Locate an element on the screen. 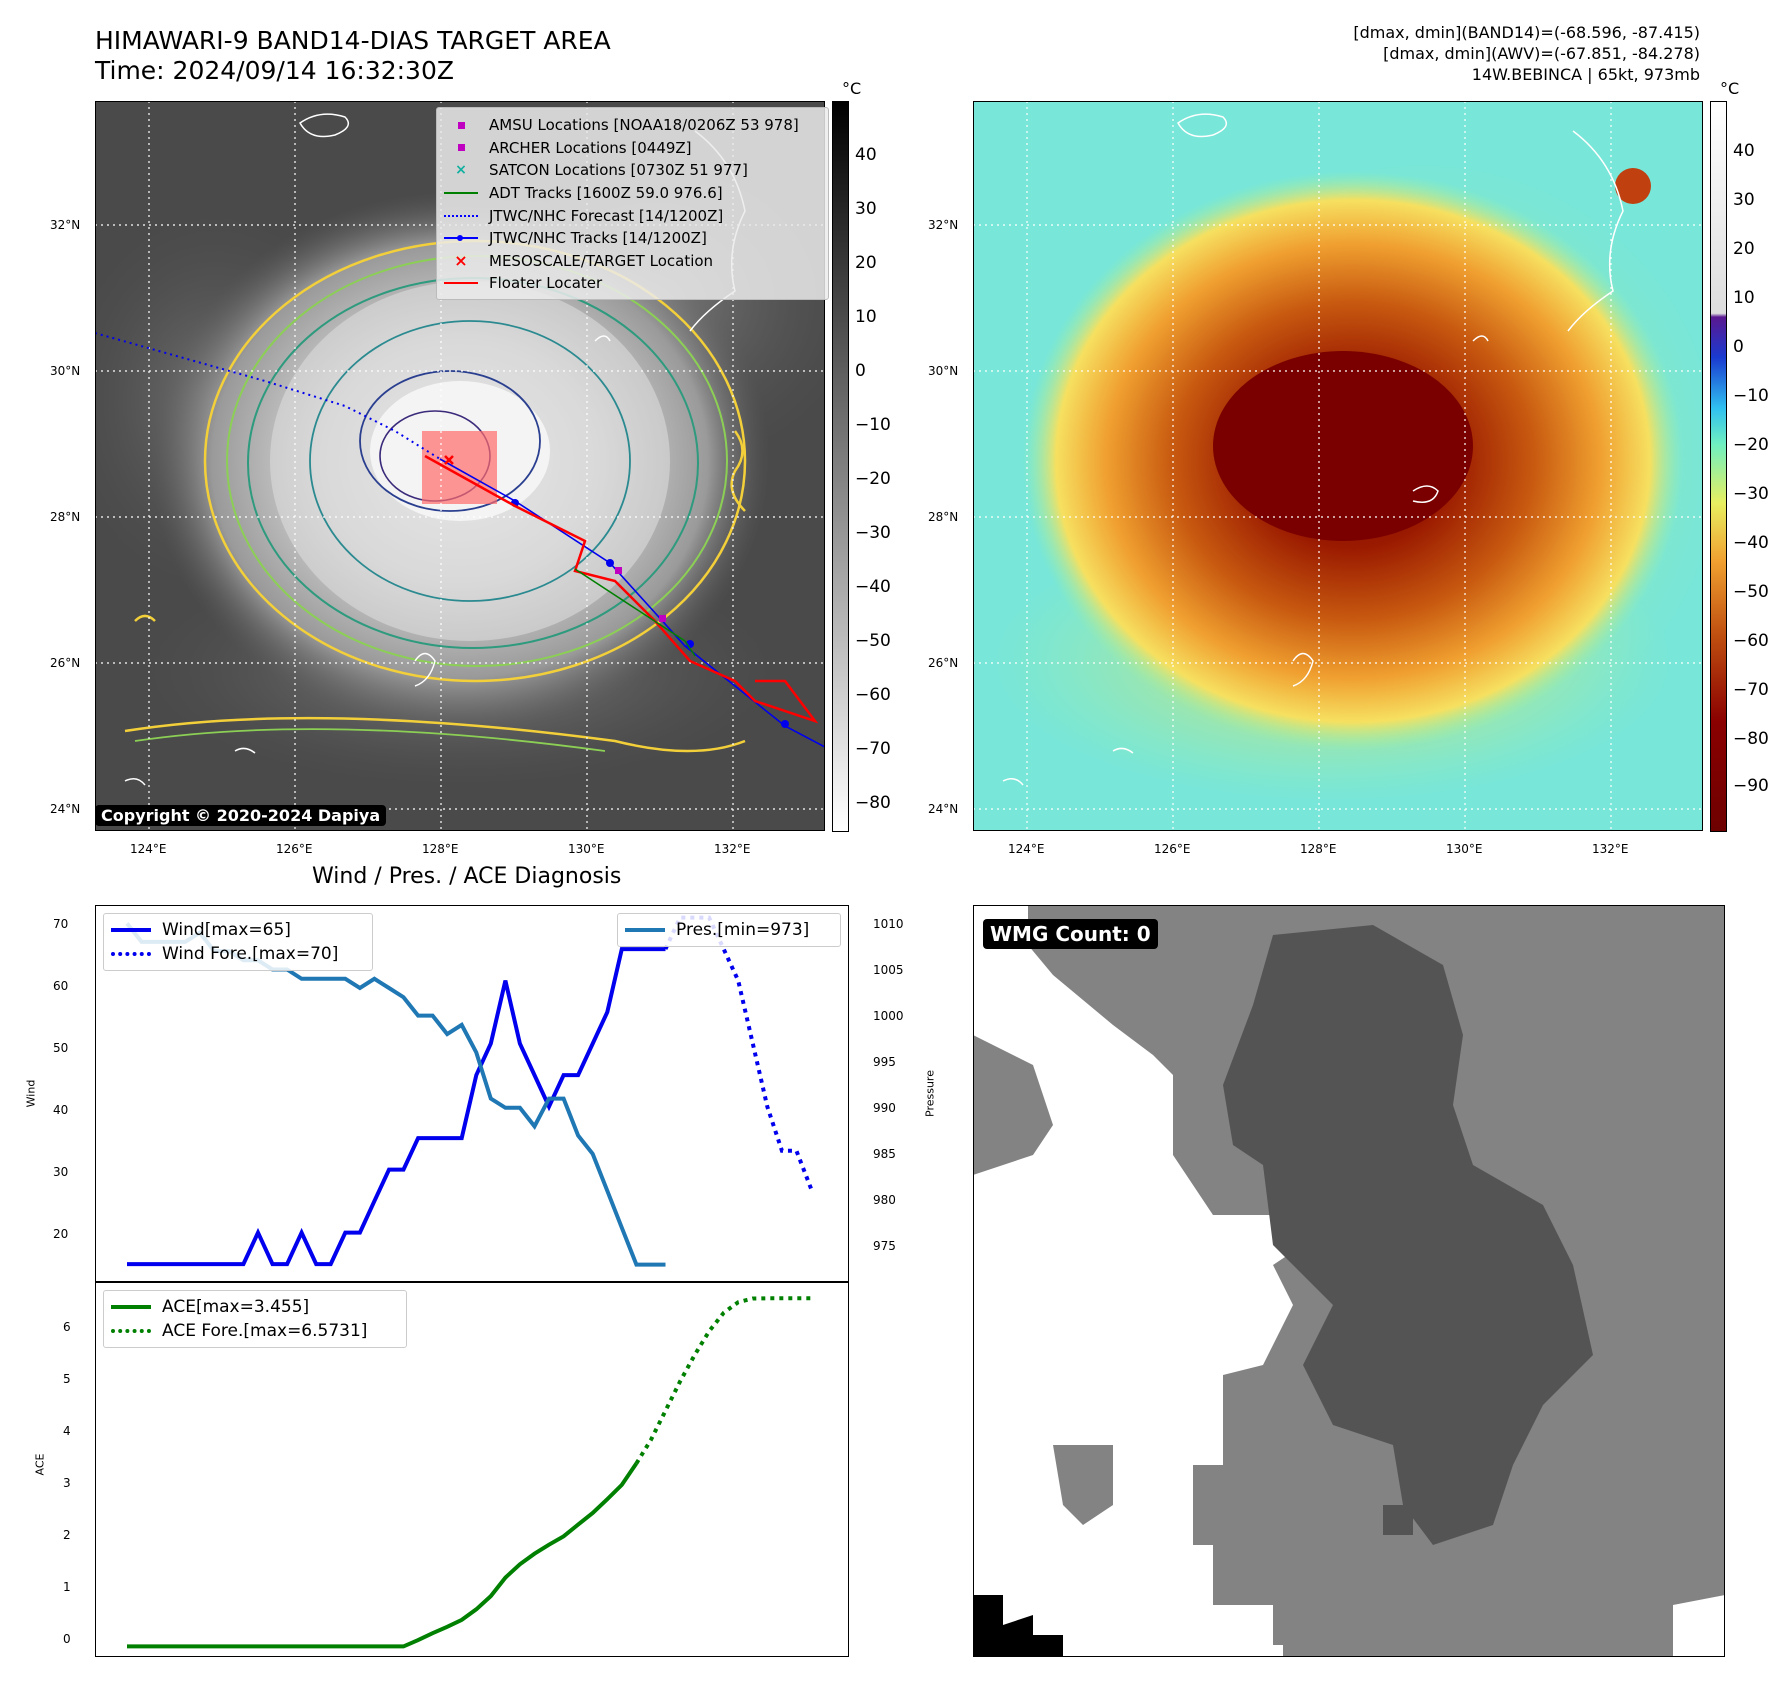 The image size is (1788, 1690). colorbar-gray is located at coordinates (840, 466).